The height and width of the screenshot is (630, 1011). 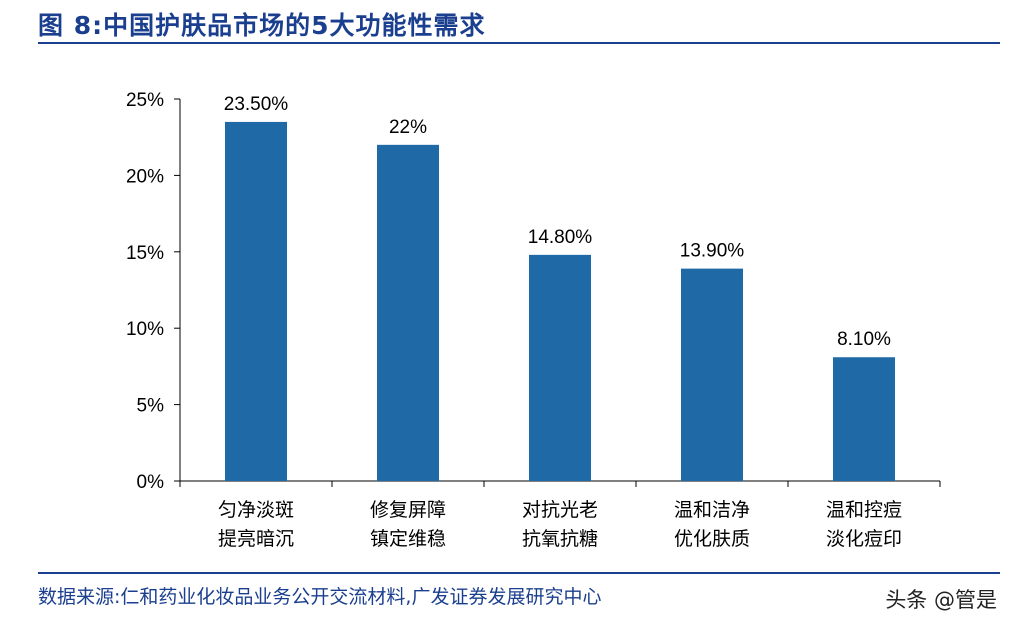 I want to click on x-category-label: 修复屏障, so click(x=408, y=510).